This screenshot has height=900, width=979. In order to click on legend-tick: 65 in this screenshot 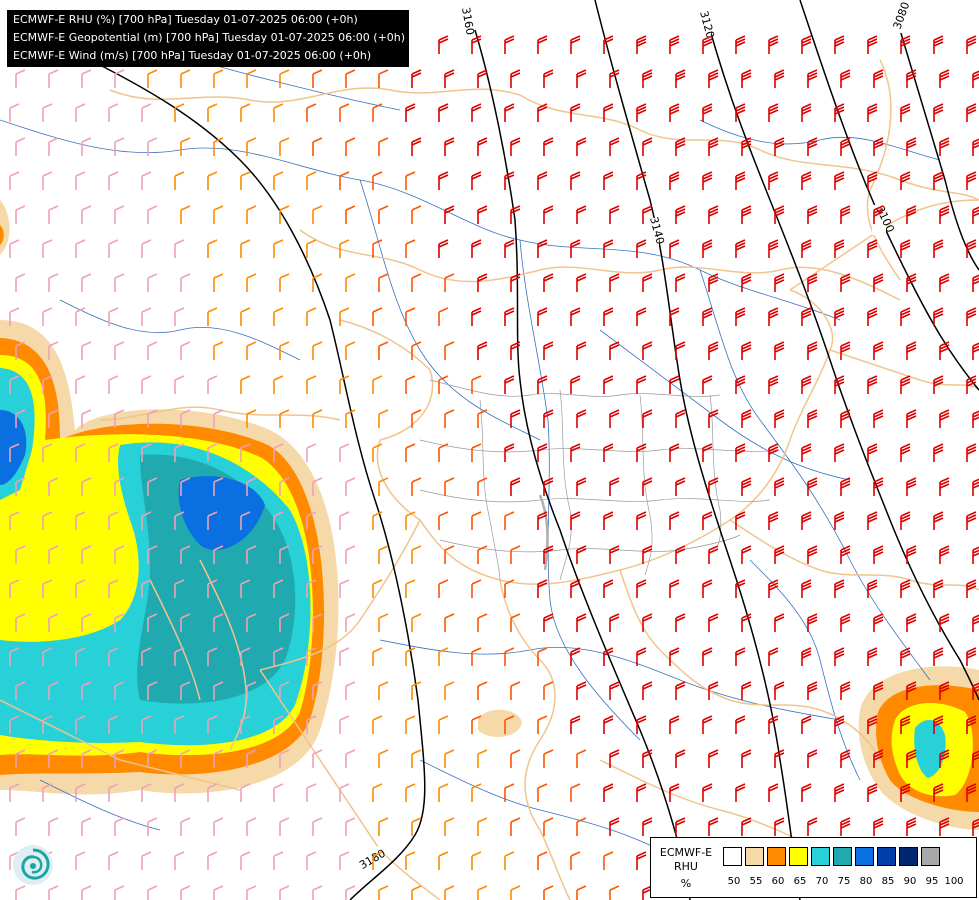, I will do `click(800, 881)`.